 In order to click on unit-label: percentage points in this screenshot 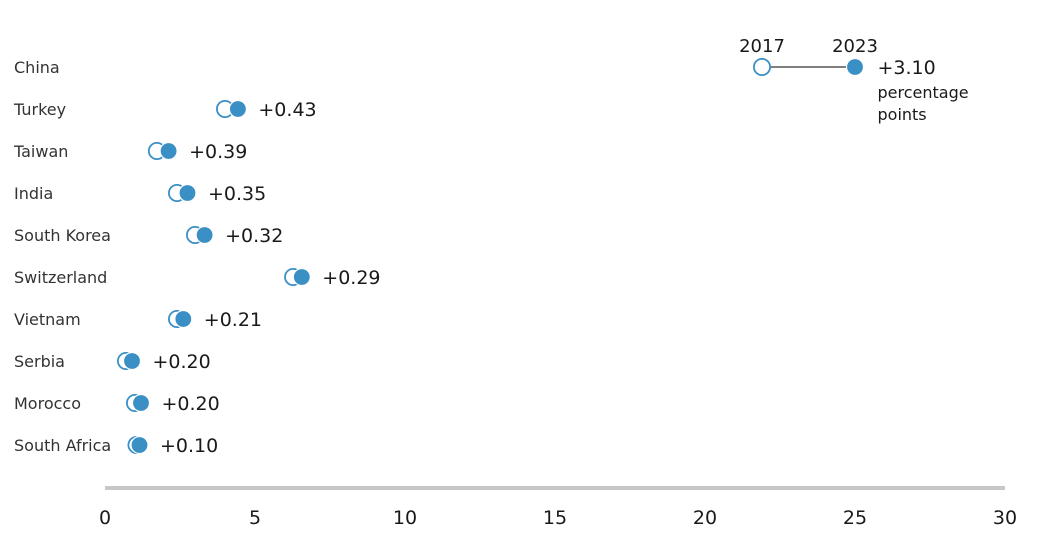, I will do `click(923, 103)`.